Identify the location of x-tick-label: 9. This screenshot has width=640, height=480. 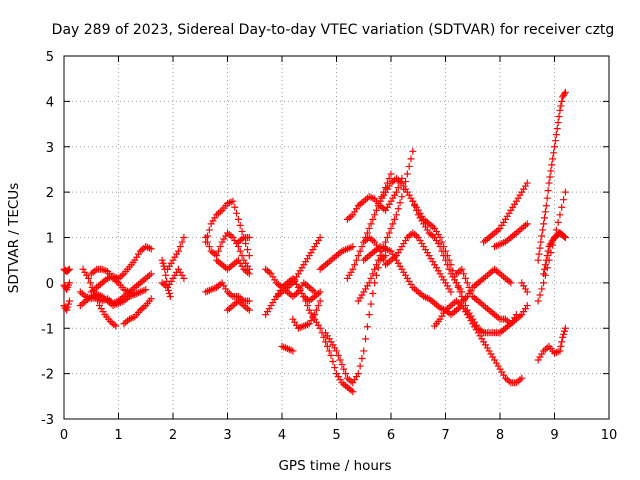
(554, 435).